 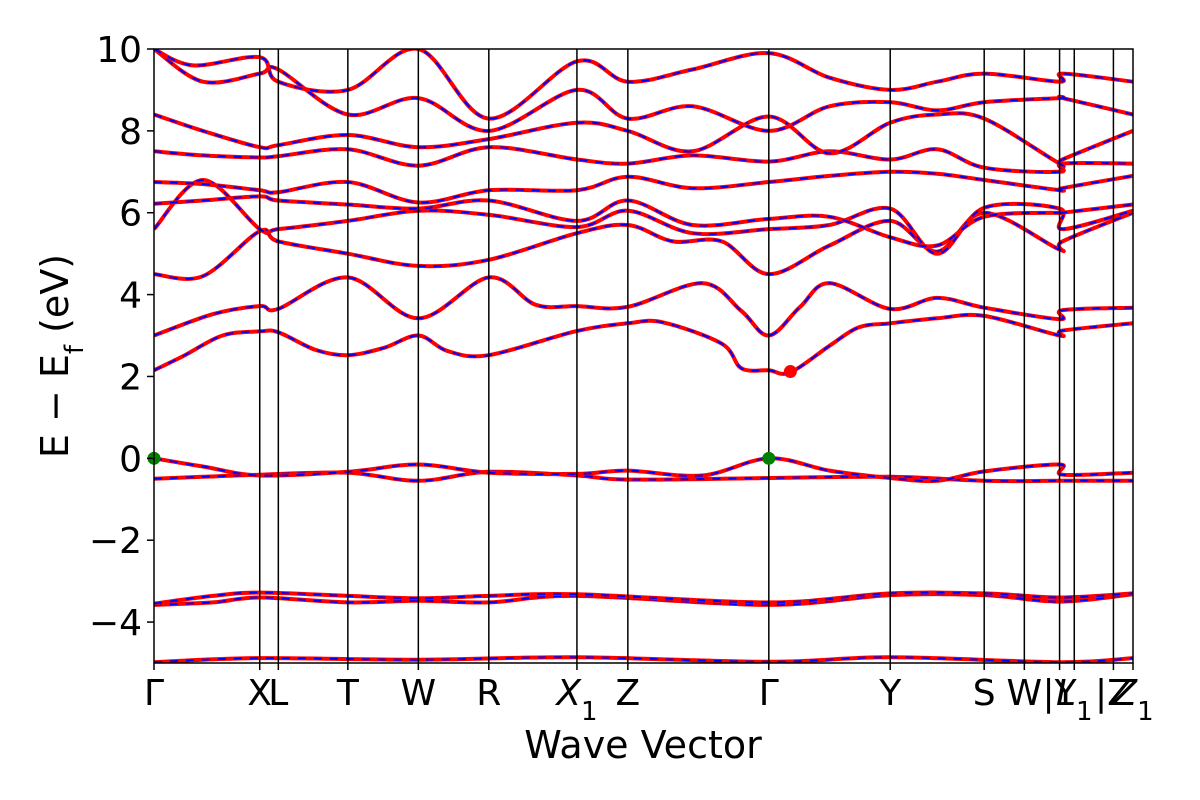 I want to click on x-tick-label-14: |Z, so click(x=1113, y=693).